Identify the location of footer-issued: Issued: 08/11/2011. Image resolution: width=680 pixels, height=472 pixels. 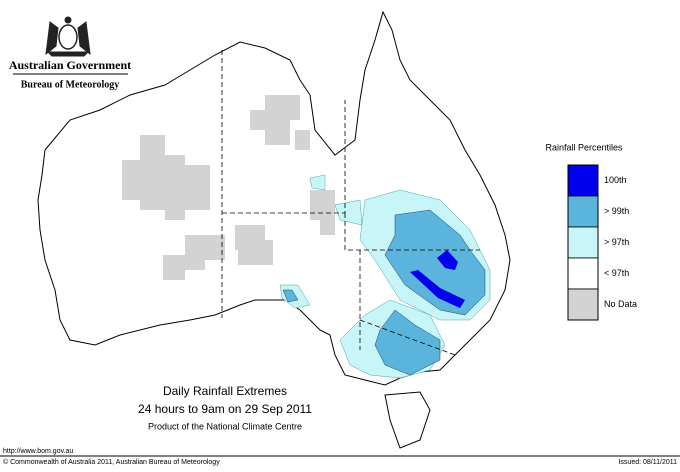
(647, 462).